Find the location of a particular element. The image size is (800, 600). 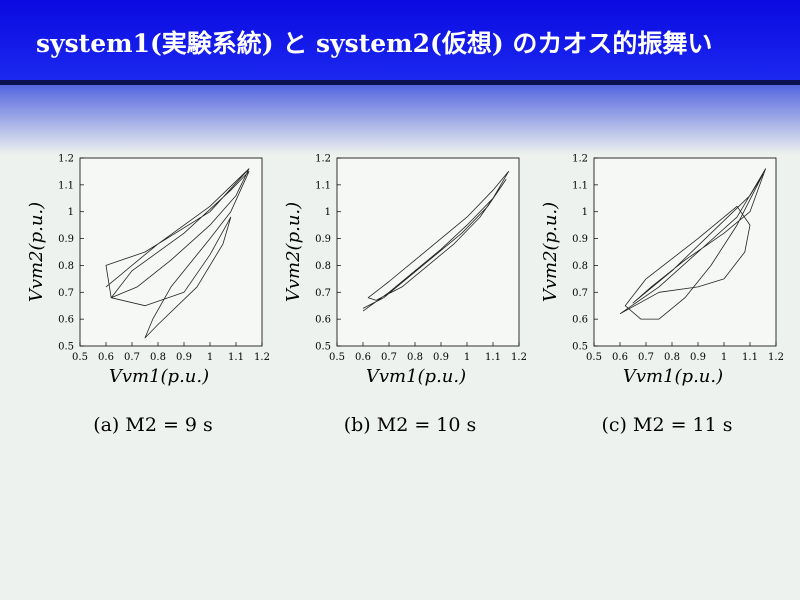

title-bar is located at coordinates (400, 40).